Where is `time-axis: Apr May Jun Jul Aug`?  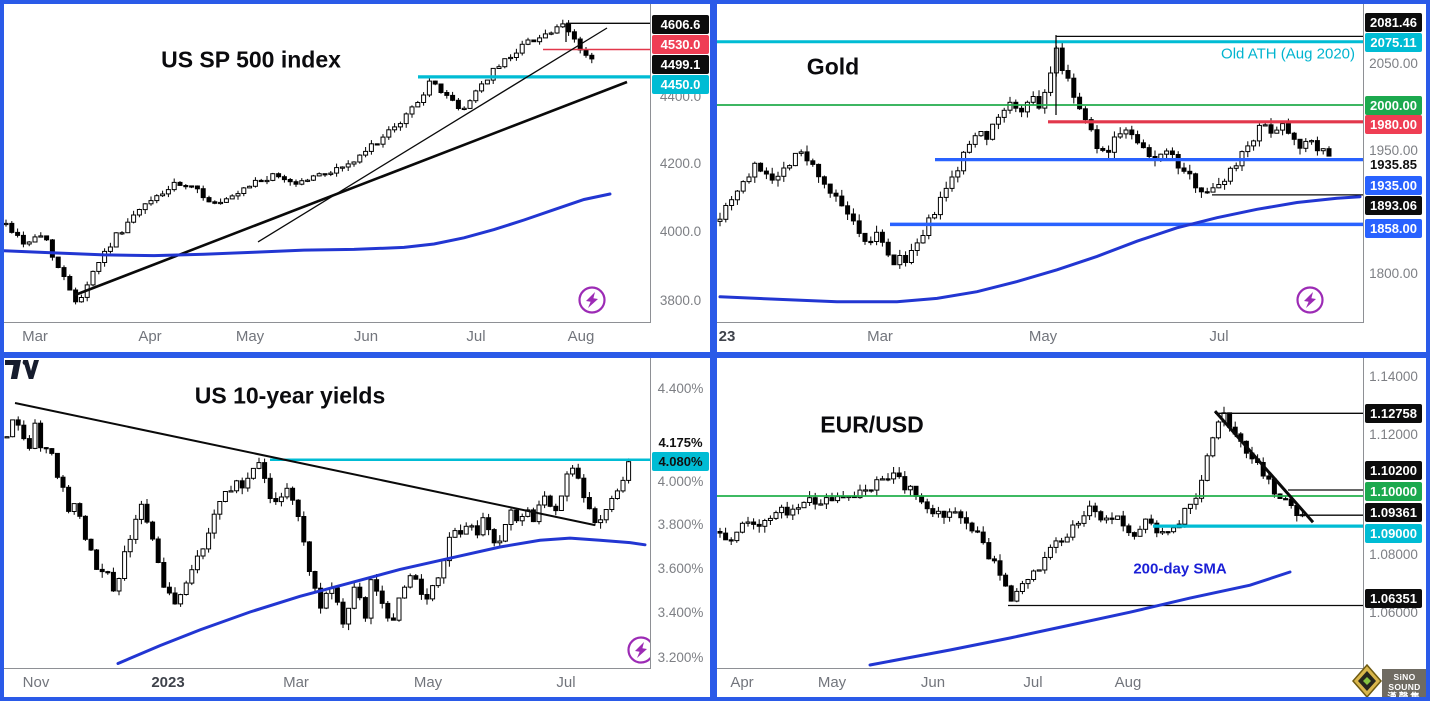
time-axis: Apr May Jun Jul Aug is located at coordinates (1071, 683).